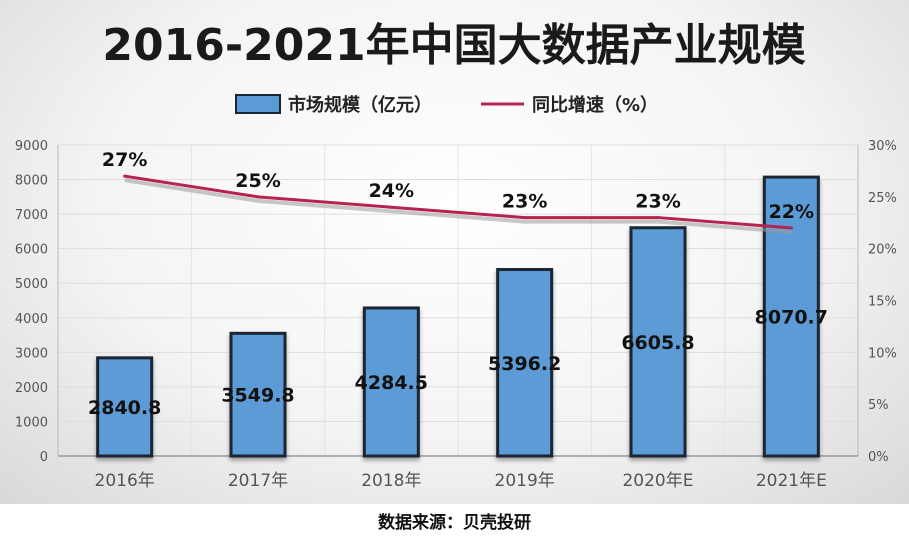 This screenshot has width=909, height=541. Describe the element at coordinates (882, 353) in the screenshot. I see `right-tick-label: 10%` at that location.